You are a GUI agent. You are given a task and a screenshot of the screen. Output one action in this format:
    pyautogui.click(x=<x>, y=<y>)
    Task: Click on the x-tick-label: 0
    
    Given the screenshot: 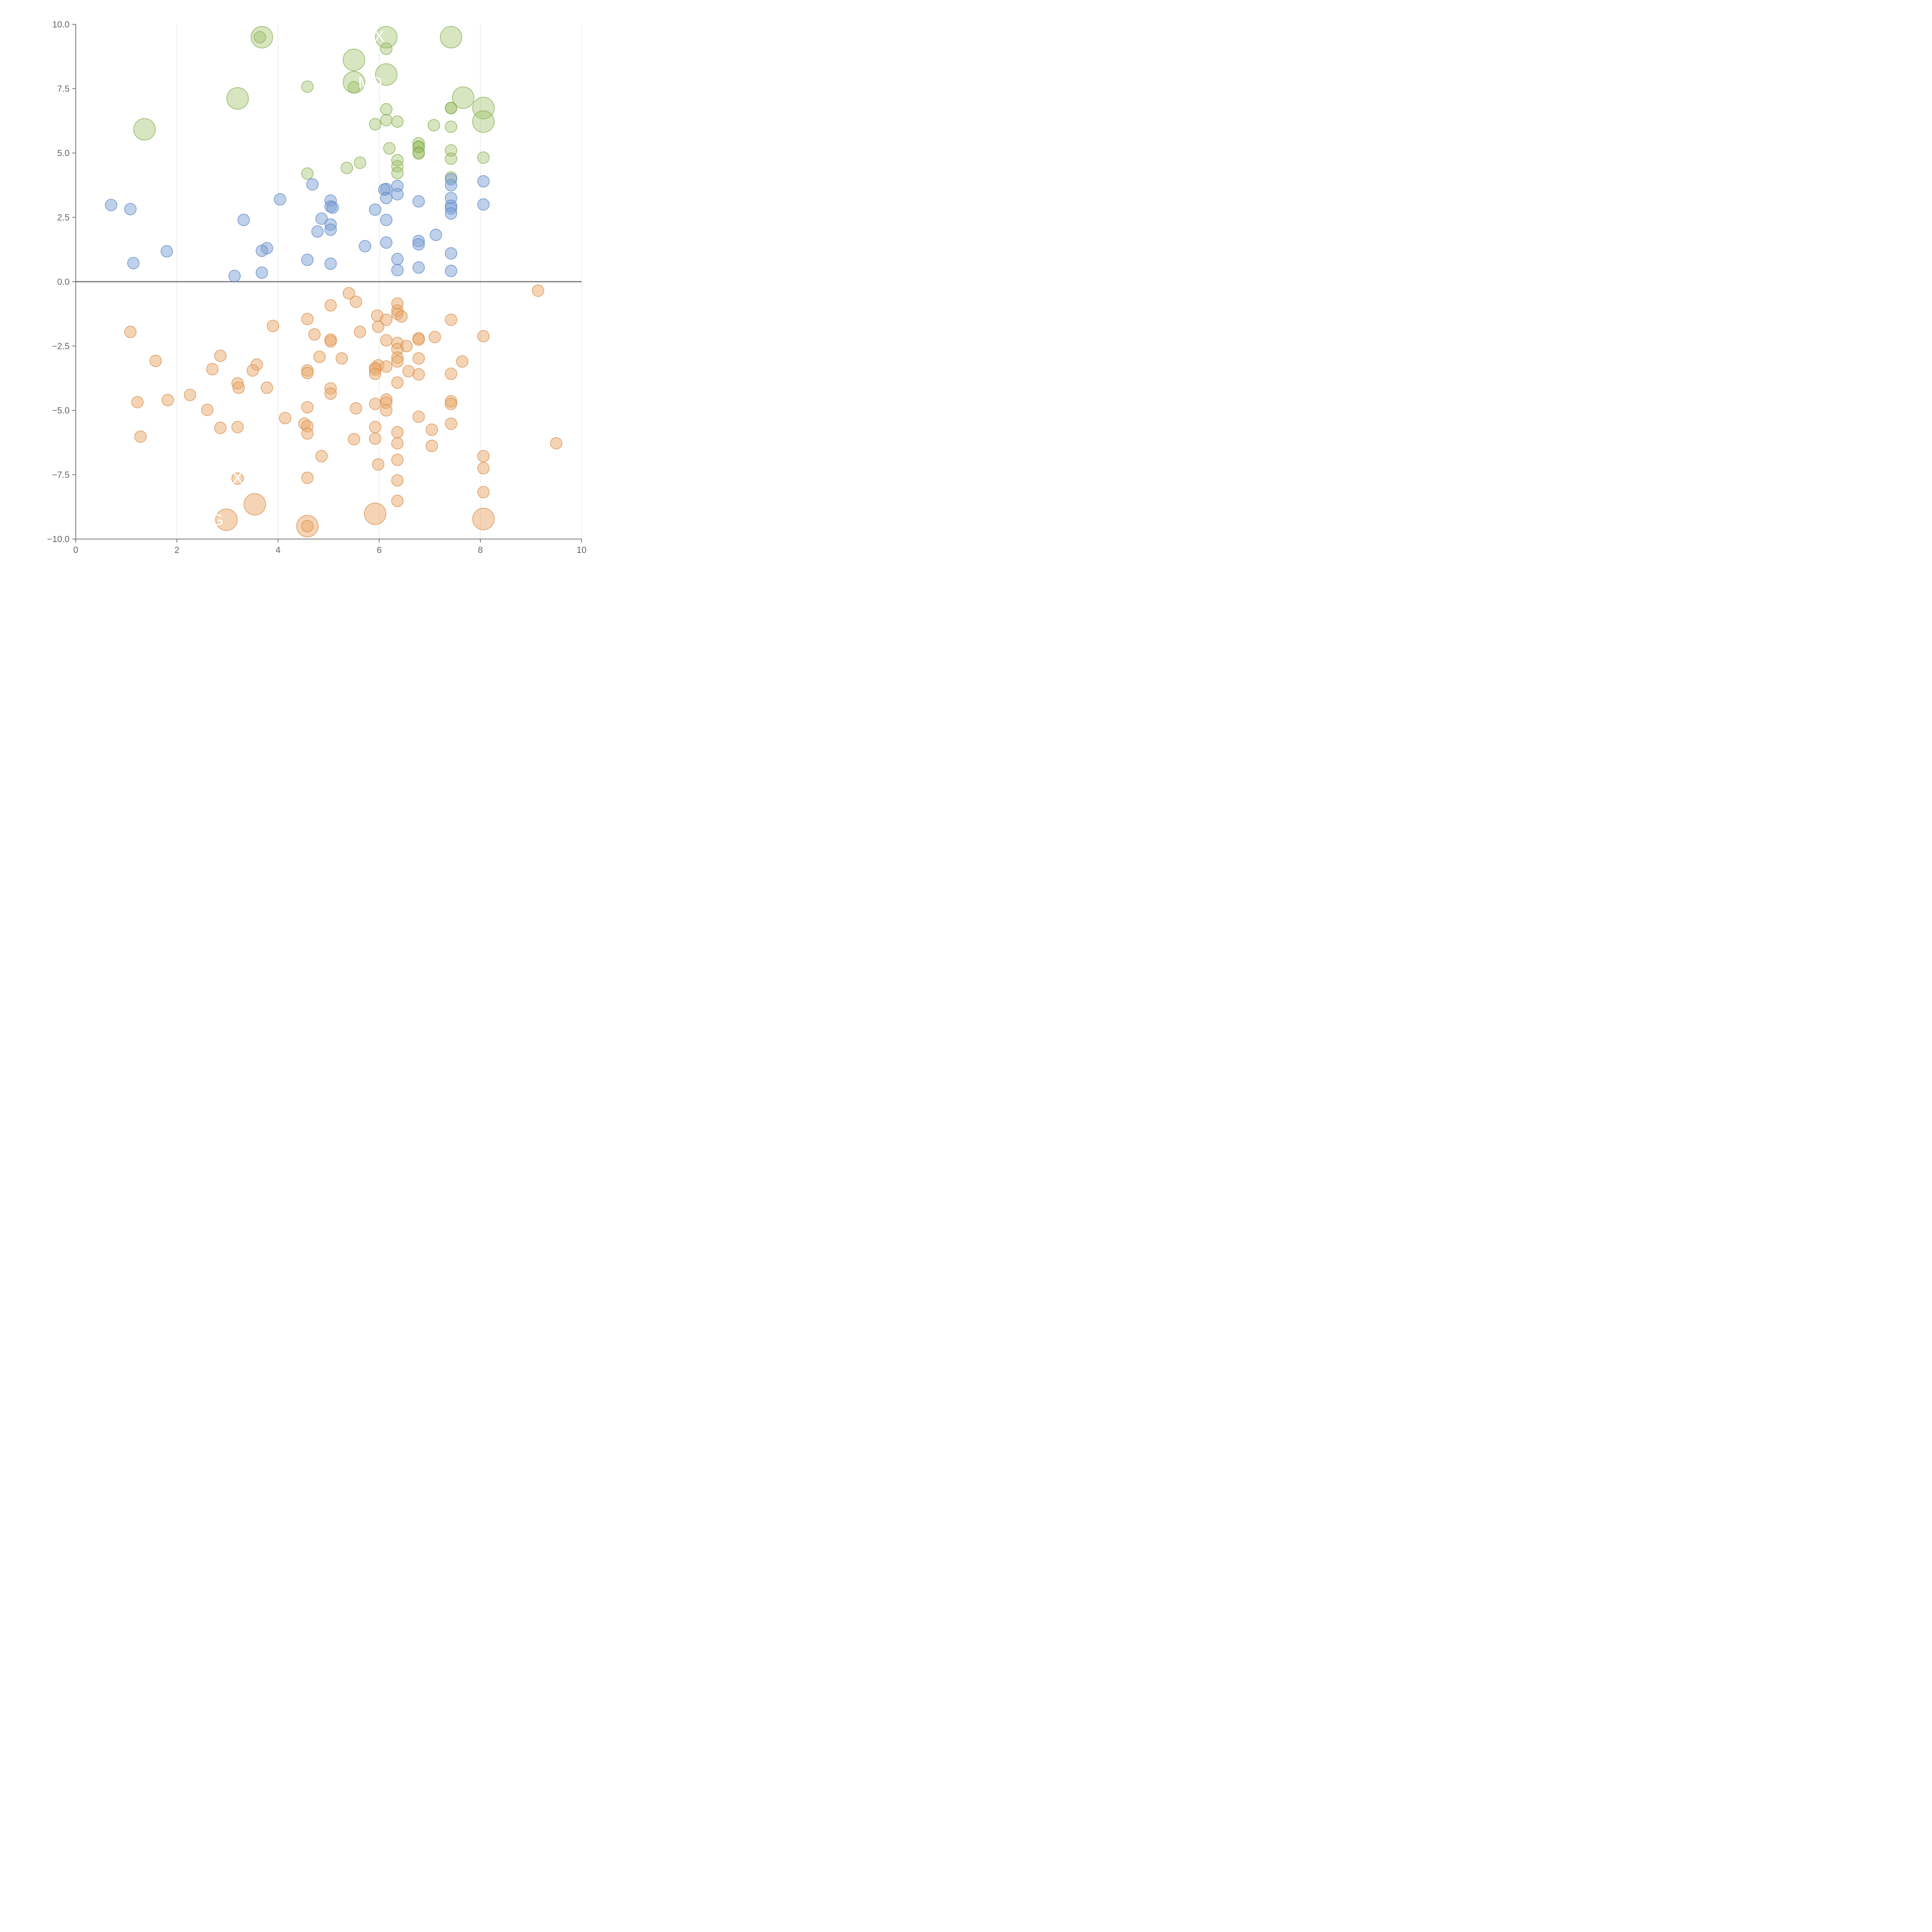 What is the action you would take?
    pyautogui.click(x=75, y=550)
    